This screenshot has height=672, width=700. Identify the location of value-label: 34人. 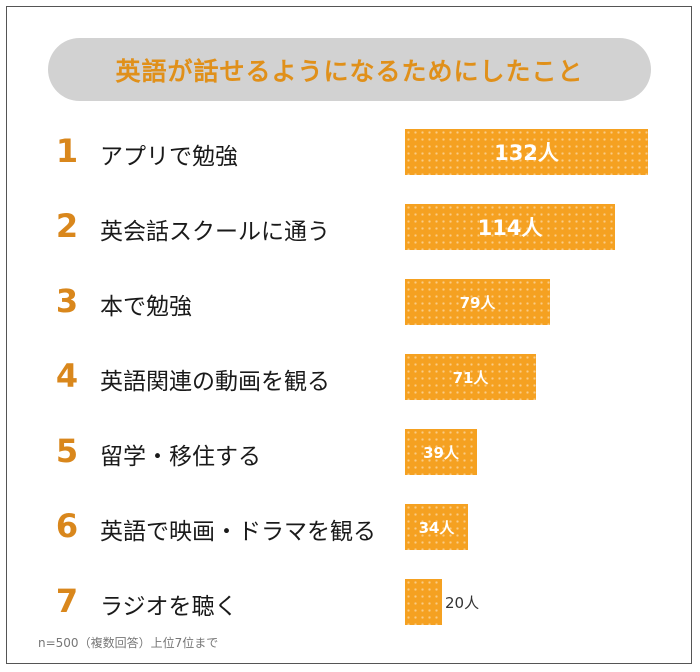
(436, 527).